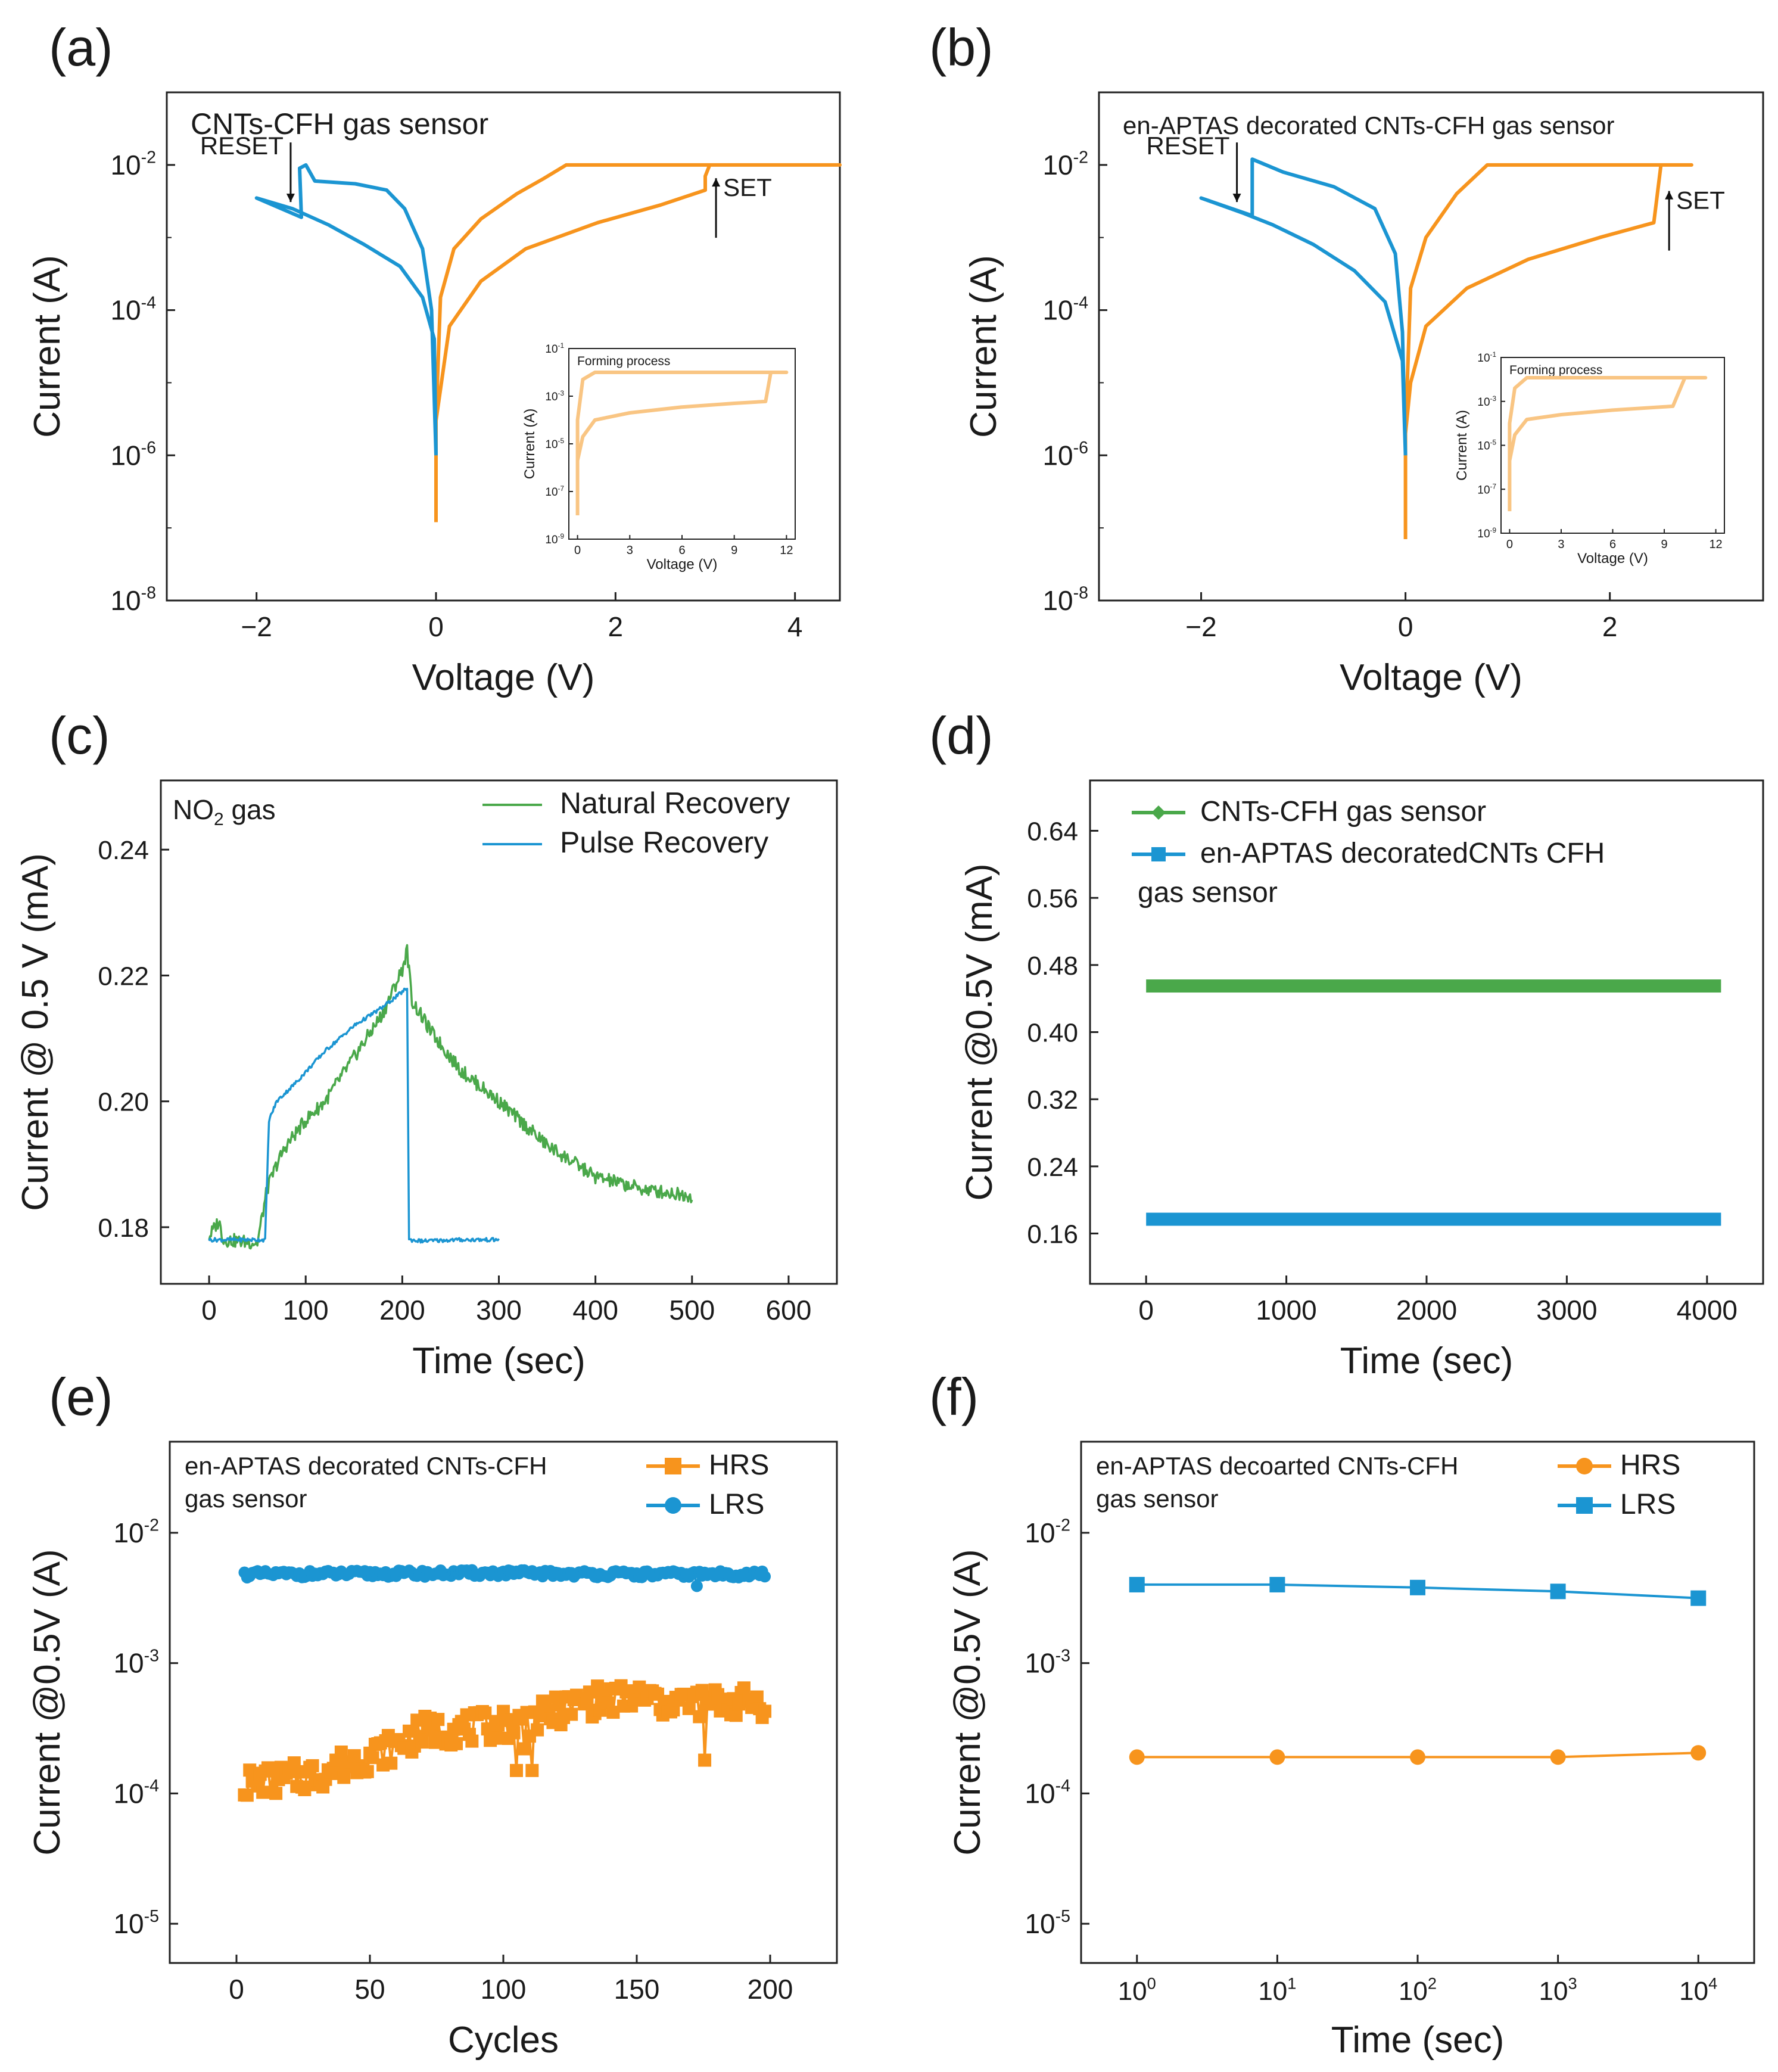 The image size is (1778, 2072). I want to click on panel-label: (e), so click(81, 1396).